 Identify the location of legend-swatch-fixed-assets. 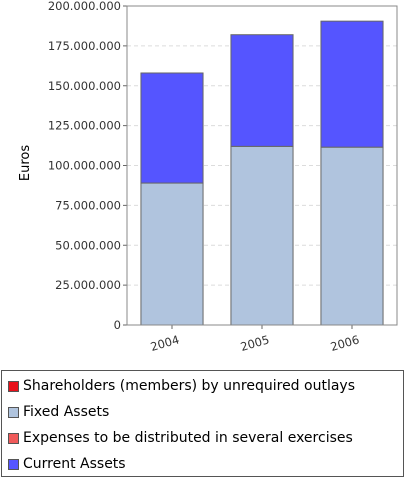
(13, 412).